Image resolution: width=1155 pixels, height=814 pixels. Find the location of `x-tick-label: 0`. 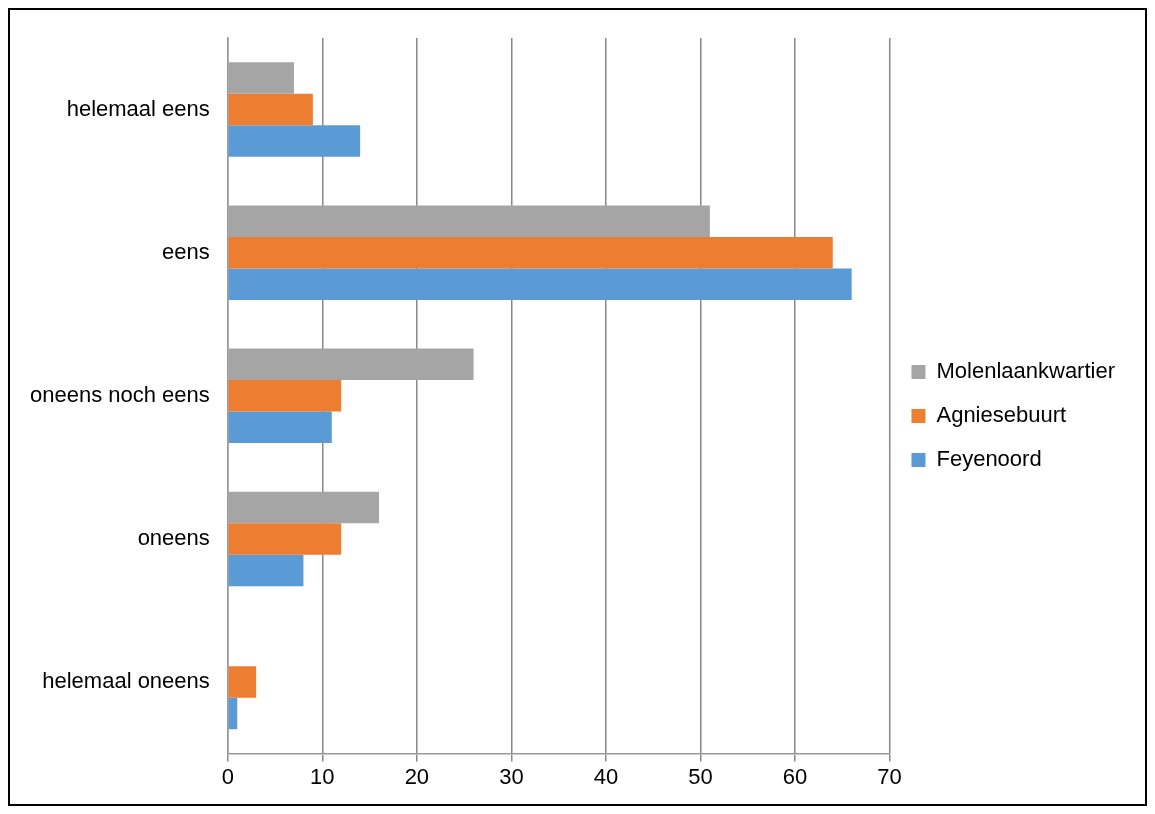

x-tick-label: 0 is located at coordinates (227, 776).